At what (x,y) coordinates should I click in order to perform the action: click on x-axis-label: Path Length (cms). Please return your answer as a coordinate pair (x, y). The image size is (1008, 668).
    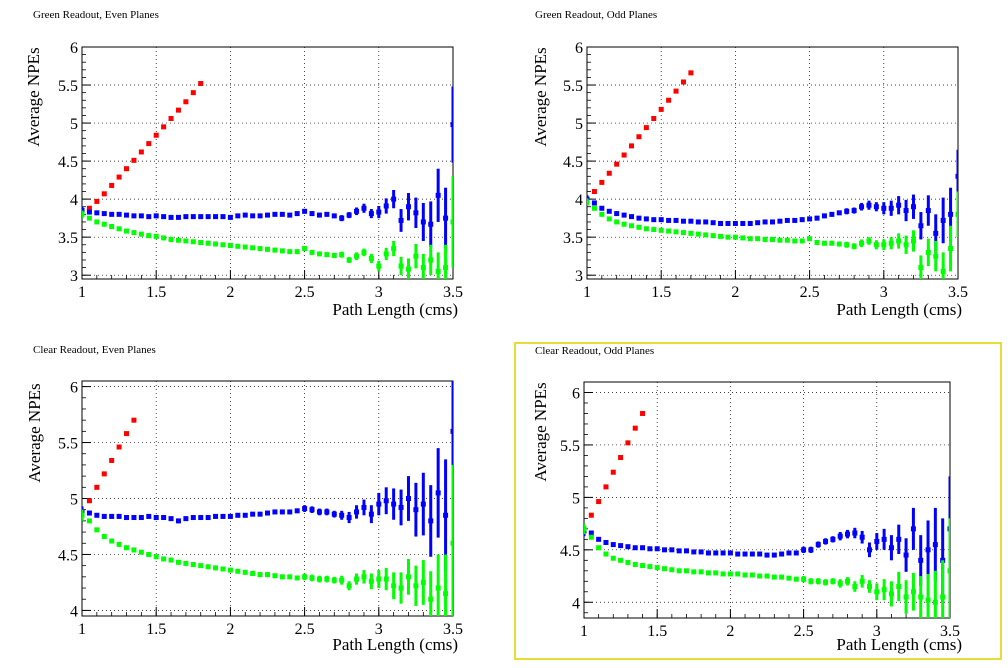
    Looking at the image, I should click on (395, 309).